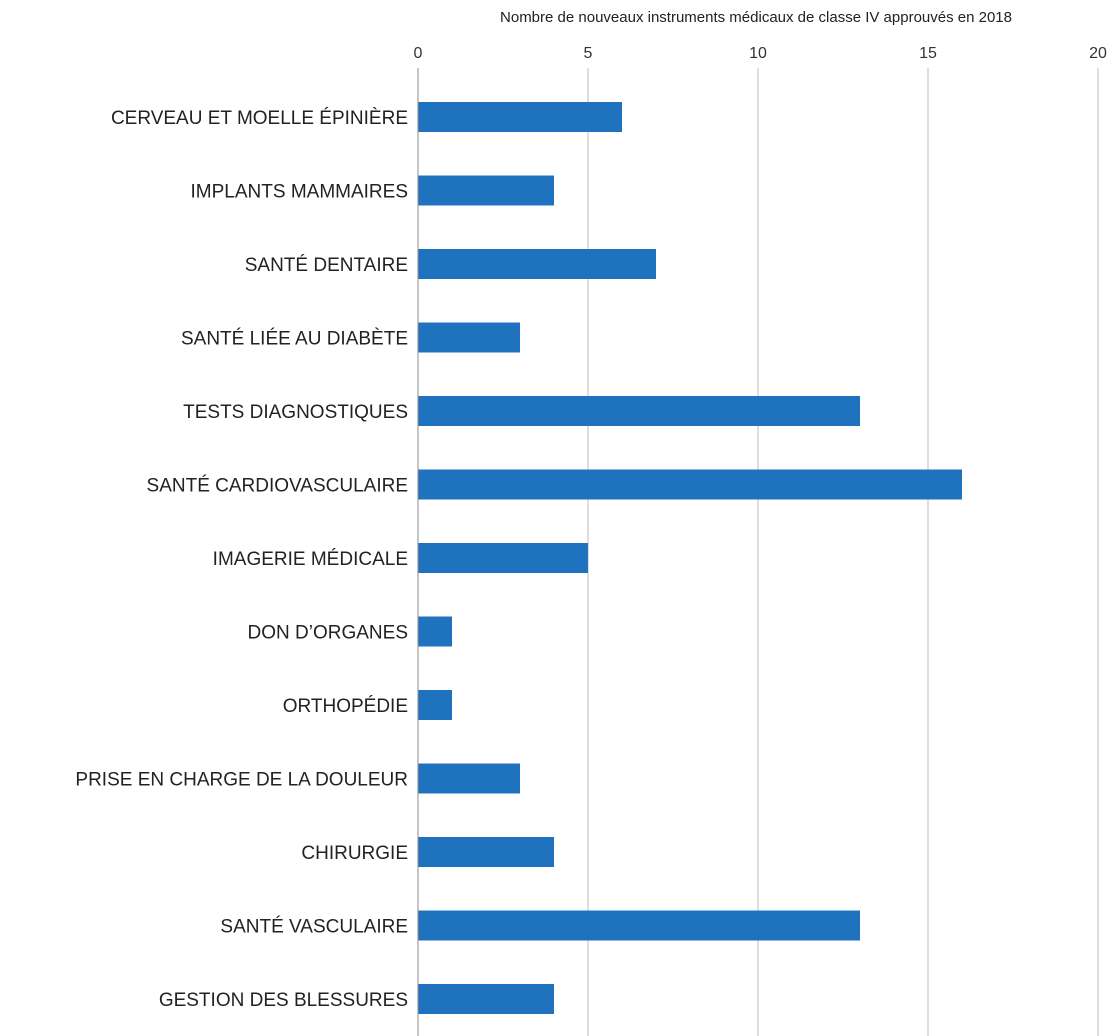  I want to click on category-label: PRISE EN CHARGE DE LA DOULEUR, so click(241, 780).